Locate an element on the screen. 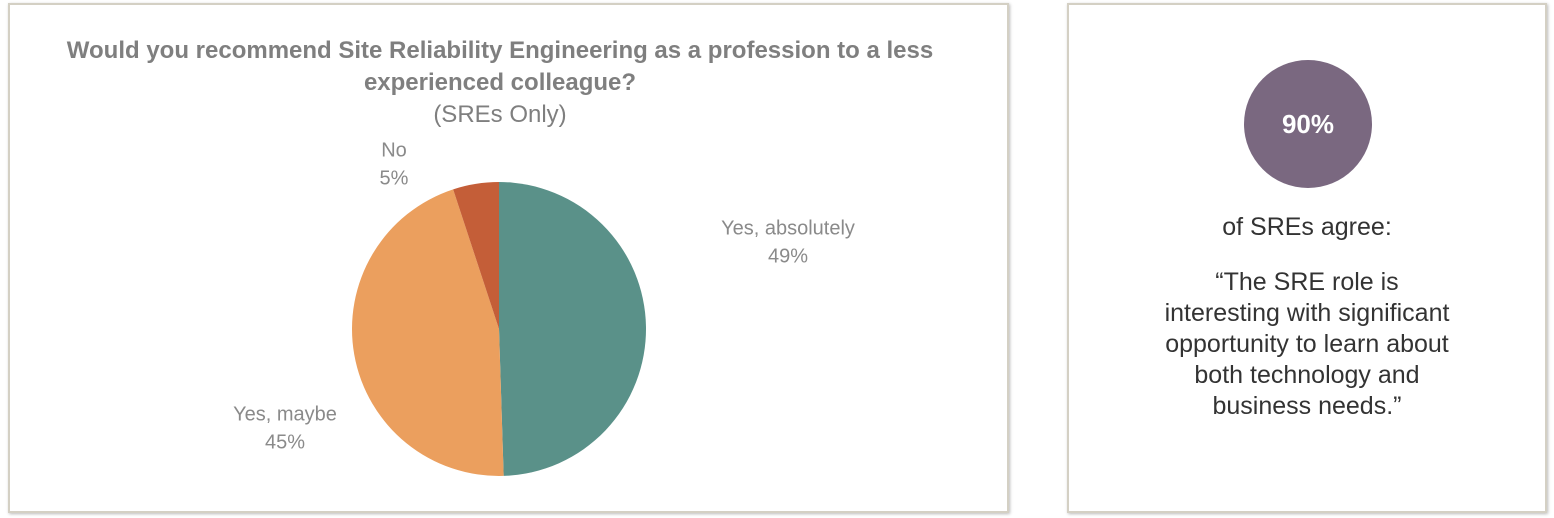 This screenshot has height=518, width=1554. callout-lead: of SREs agree: is located at coordinates (1307, 227).